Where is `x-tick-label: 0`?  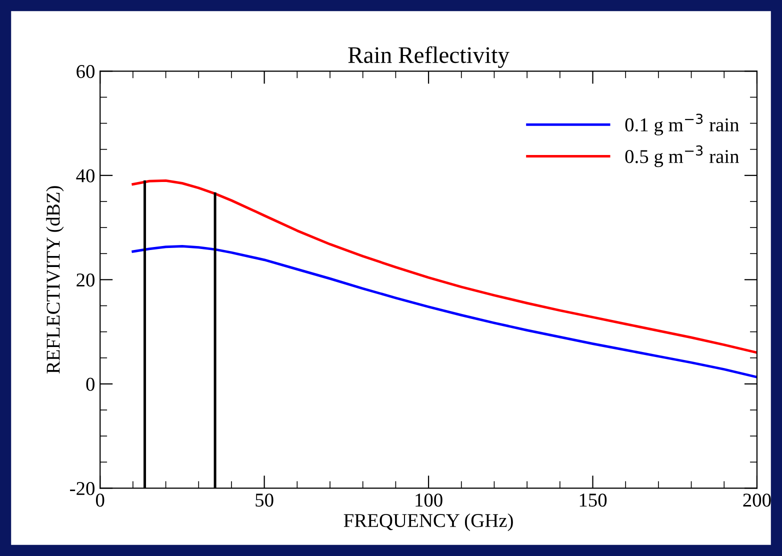
x-tick-label: 0 is located at coordinates (100, 500).